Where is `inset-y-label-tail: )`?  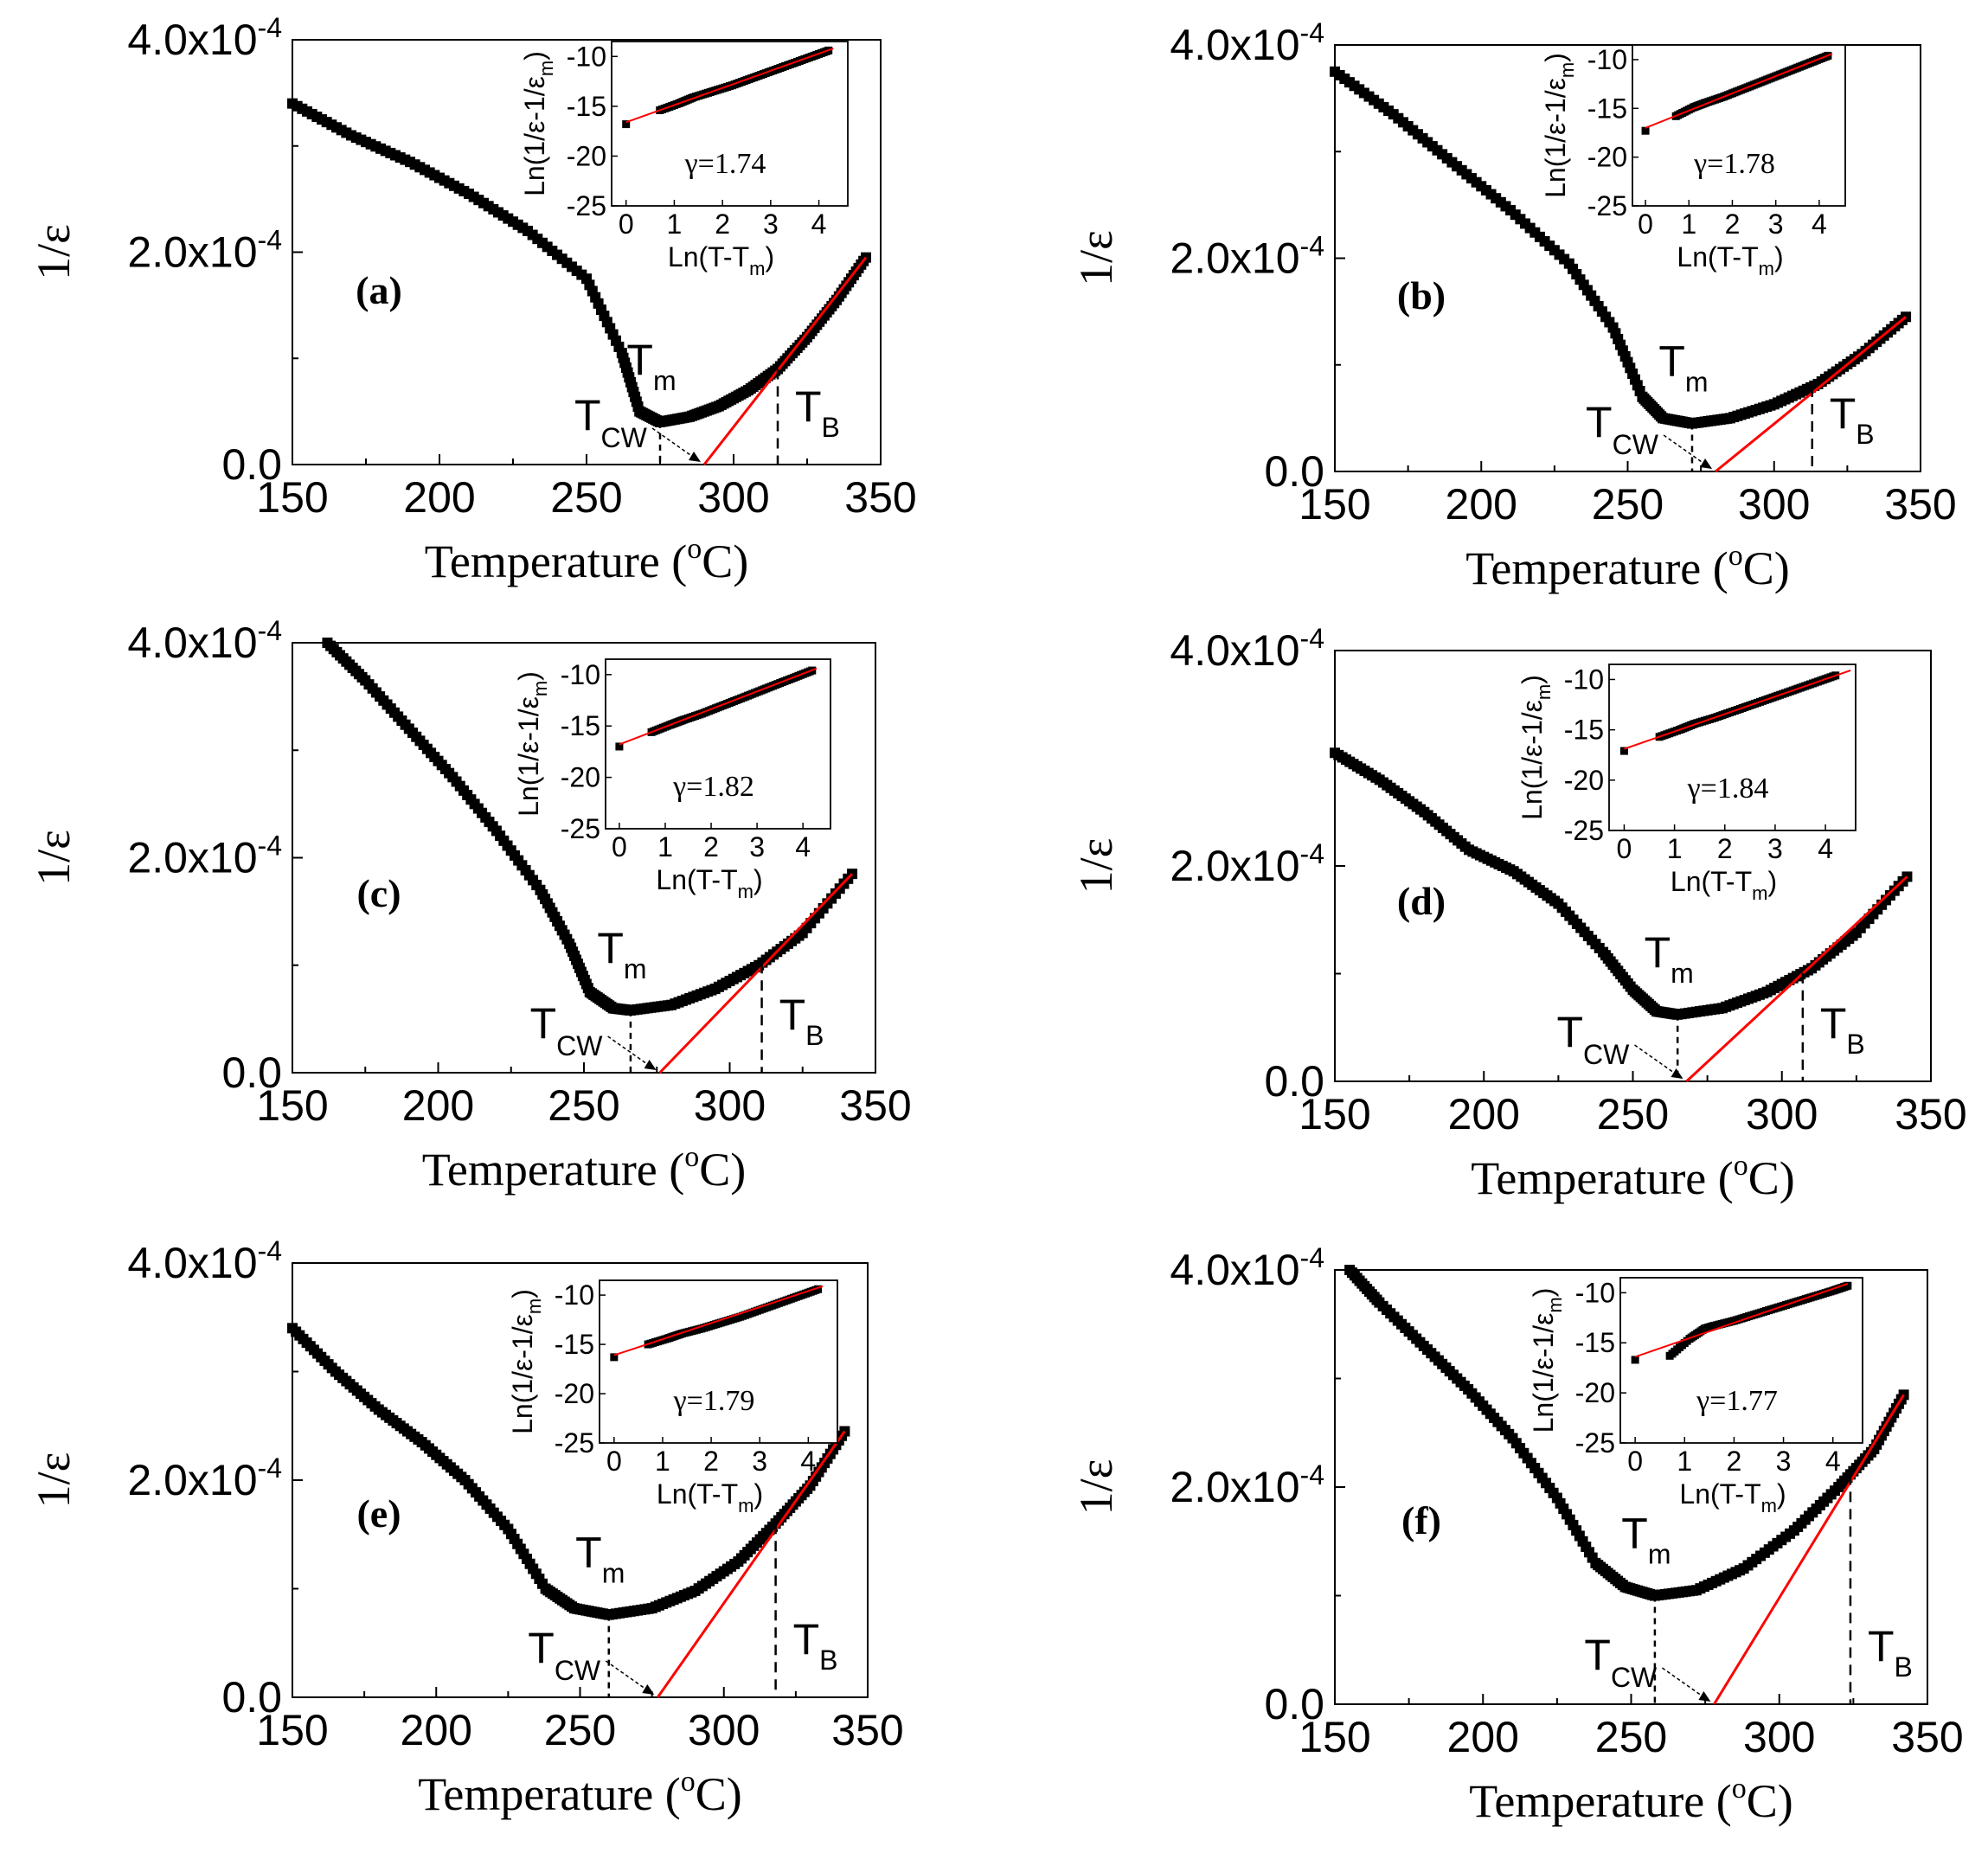
inset-y-label-tail: ) is located at coordinates (1532, 679).